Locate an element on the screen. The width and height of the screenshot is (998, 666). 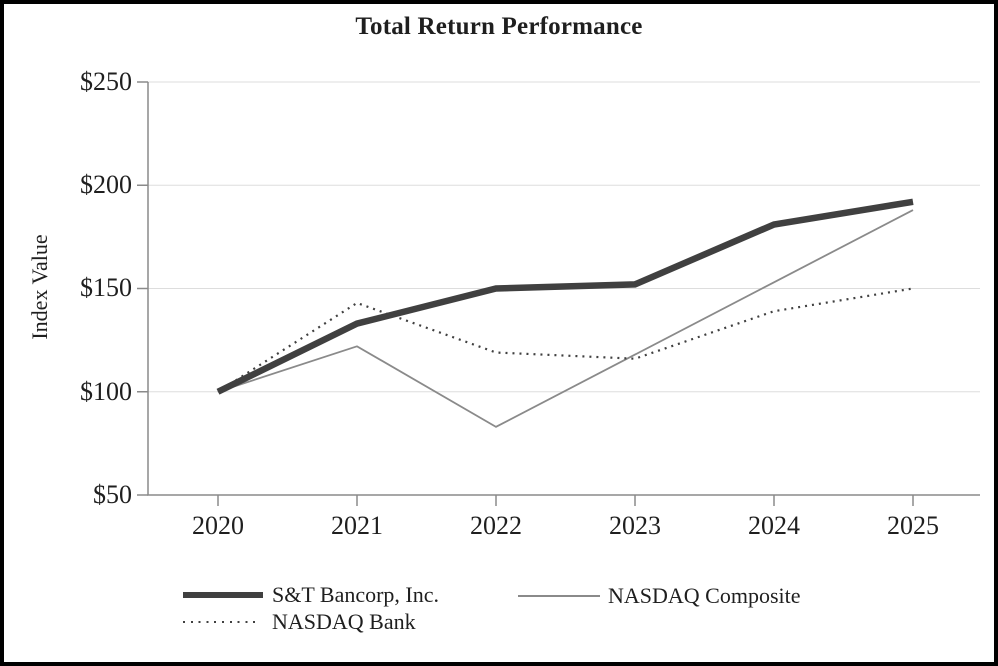
legend-swatch-thick-line is located at coordinates (223, 595).